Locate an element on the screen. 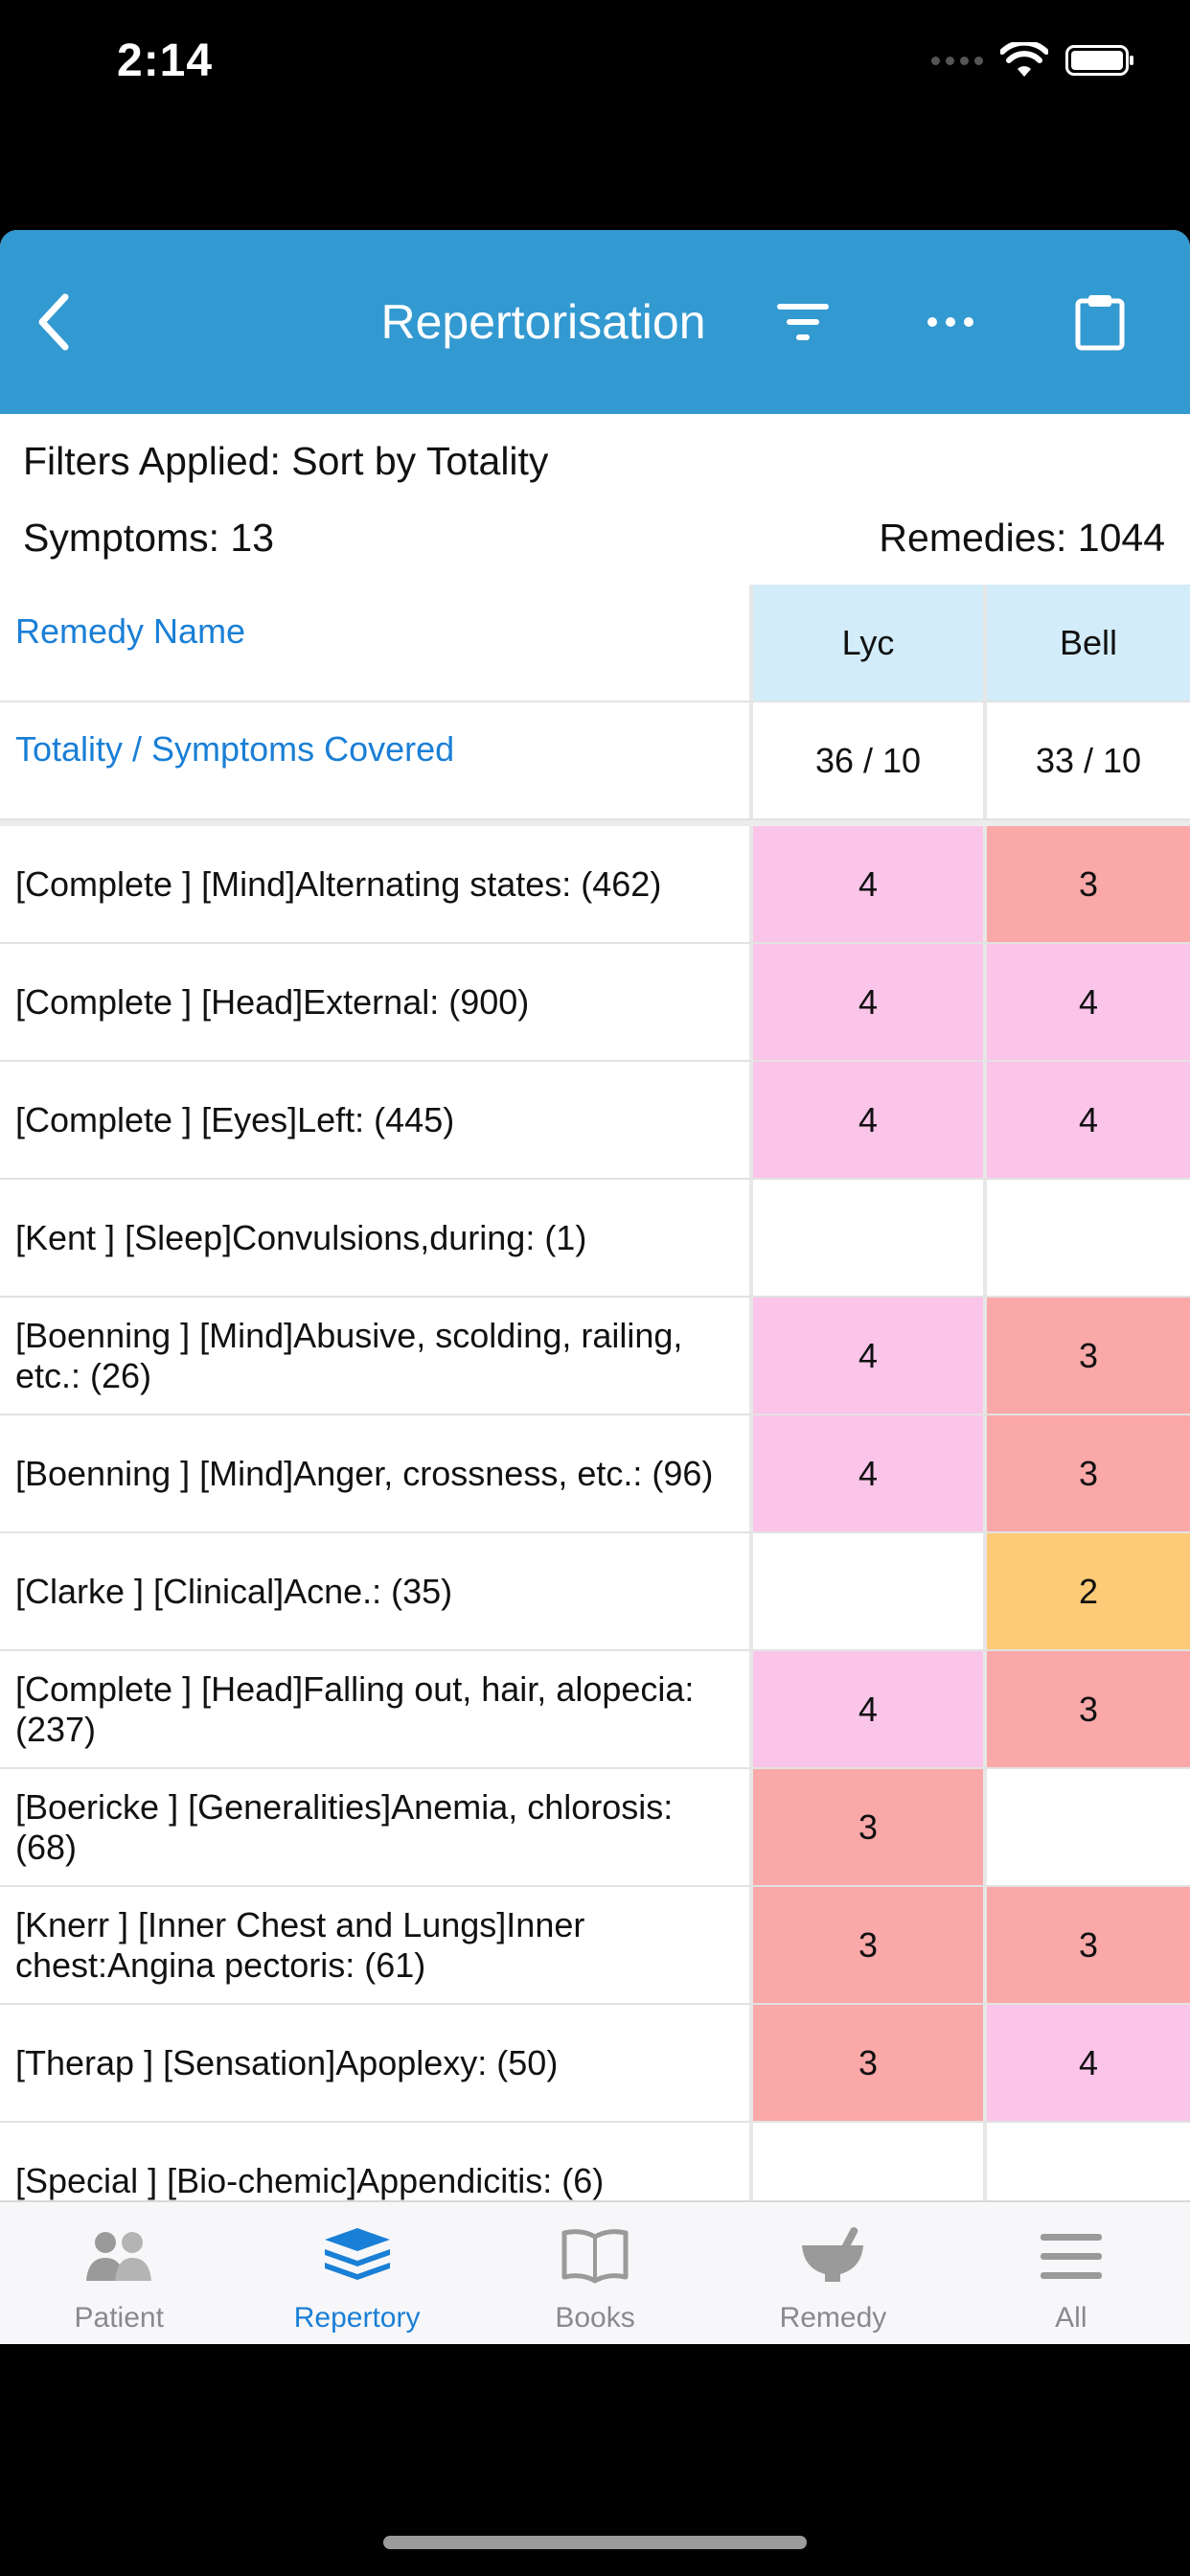 This screenshot has height=2576, width=1190. home-indicator is located at coordinates (595, 2542).